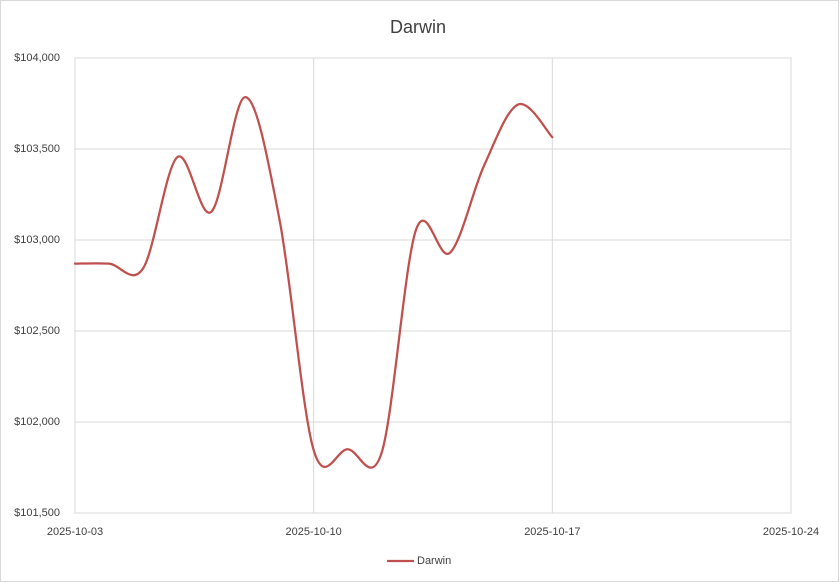 This screenshot has width=840, height=583. I want to click on y-tick-label: $102,500, so click(37, 331).